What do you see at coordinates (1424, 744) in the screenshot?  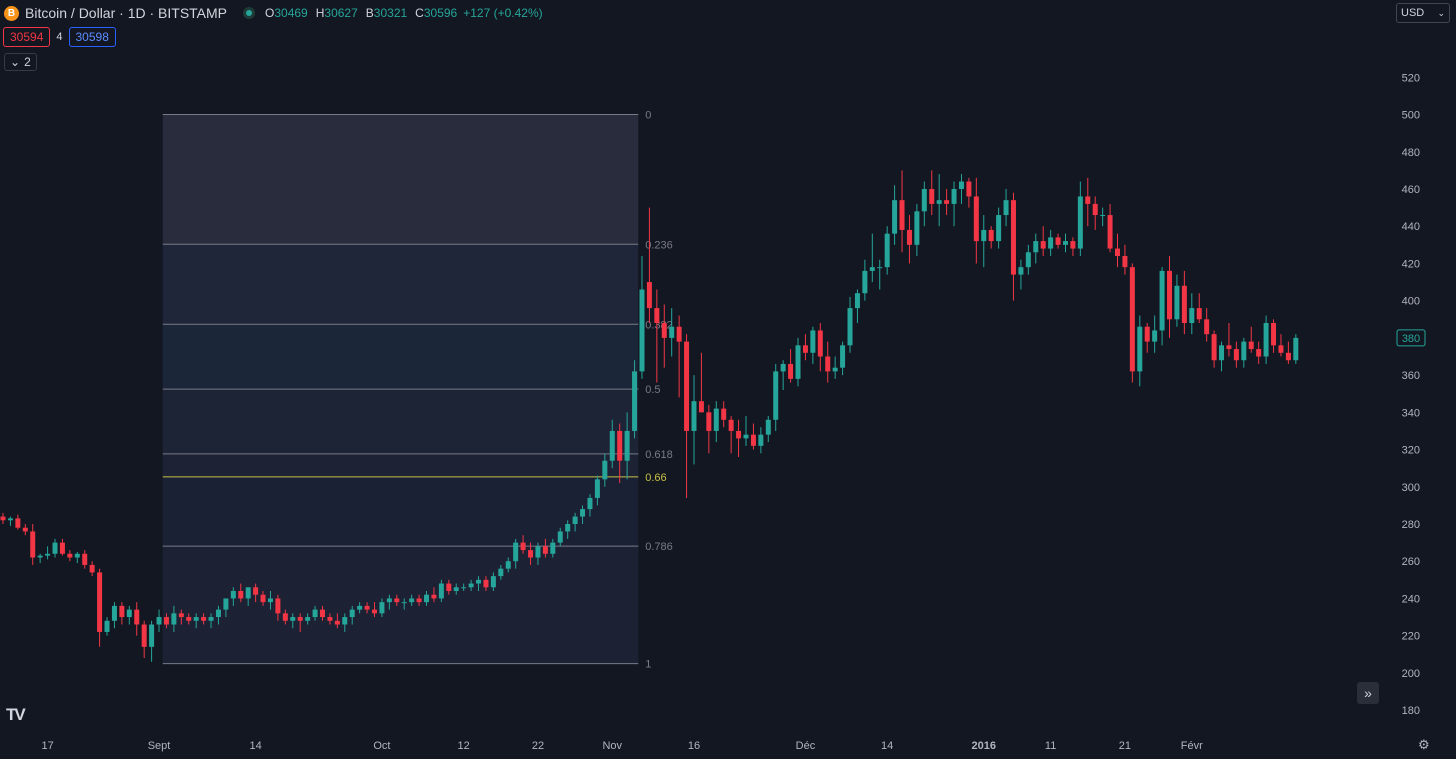 I see `settings-gear-icon: ⚙` at bounding box center [1424, 744].